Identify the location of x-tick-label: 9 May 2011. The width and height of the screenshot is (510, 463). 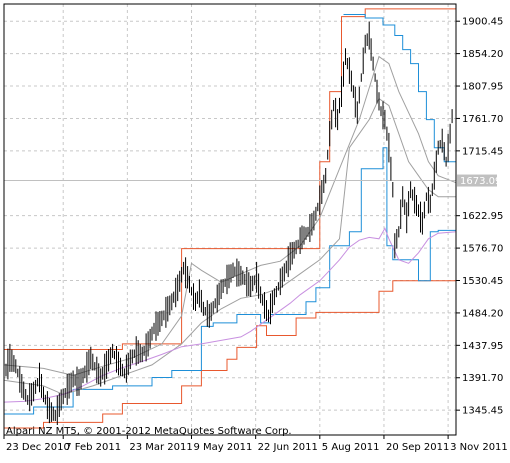
(223, 447).